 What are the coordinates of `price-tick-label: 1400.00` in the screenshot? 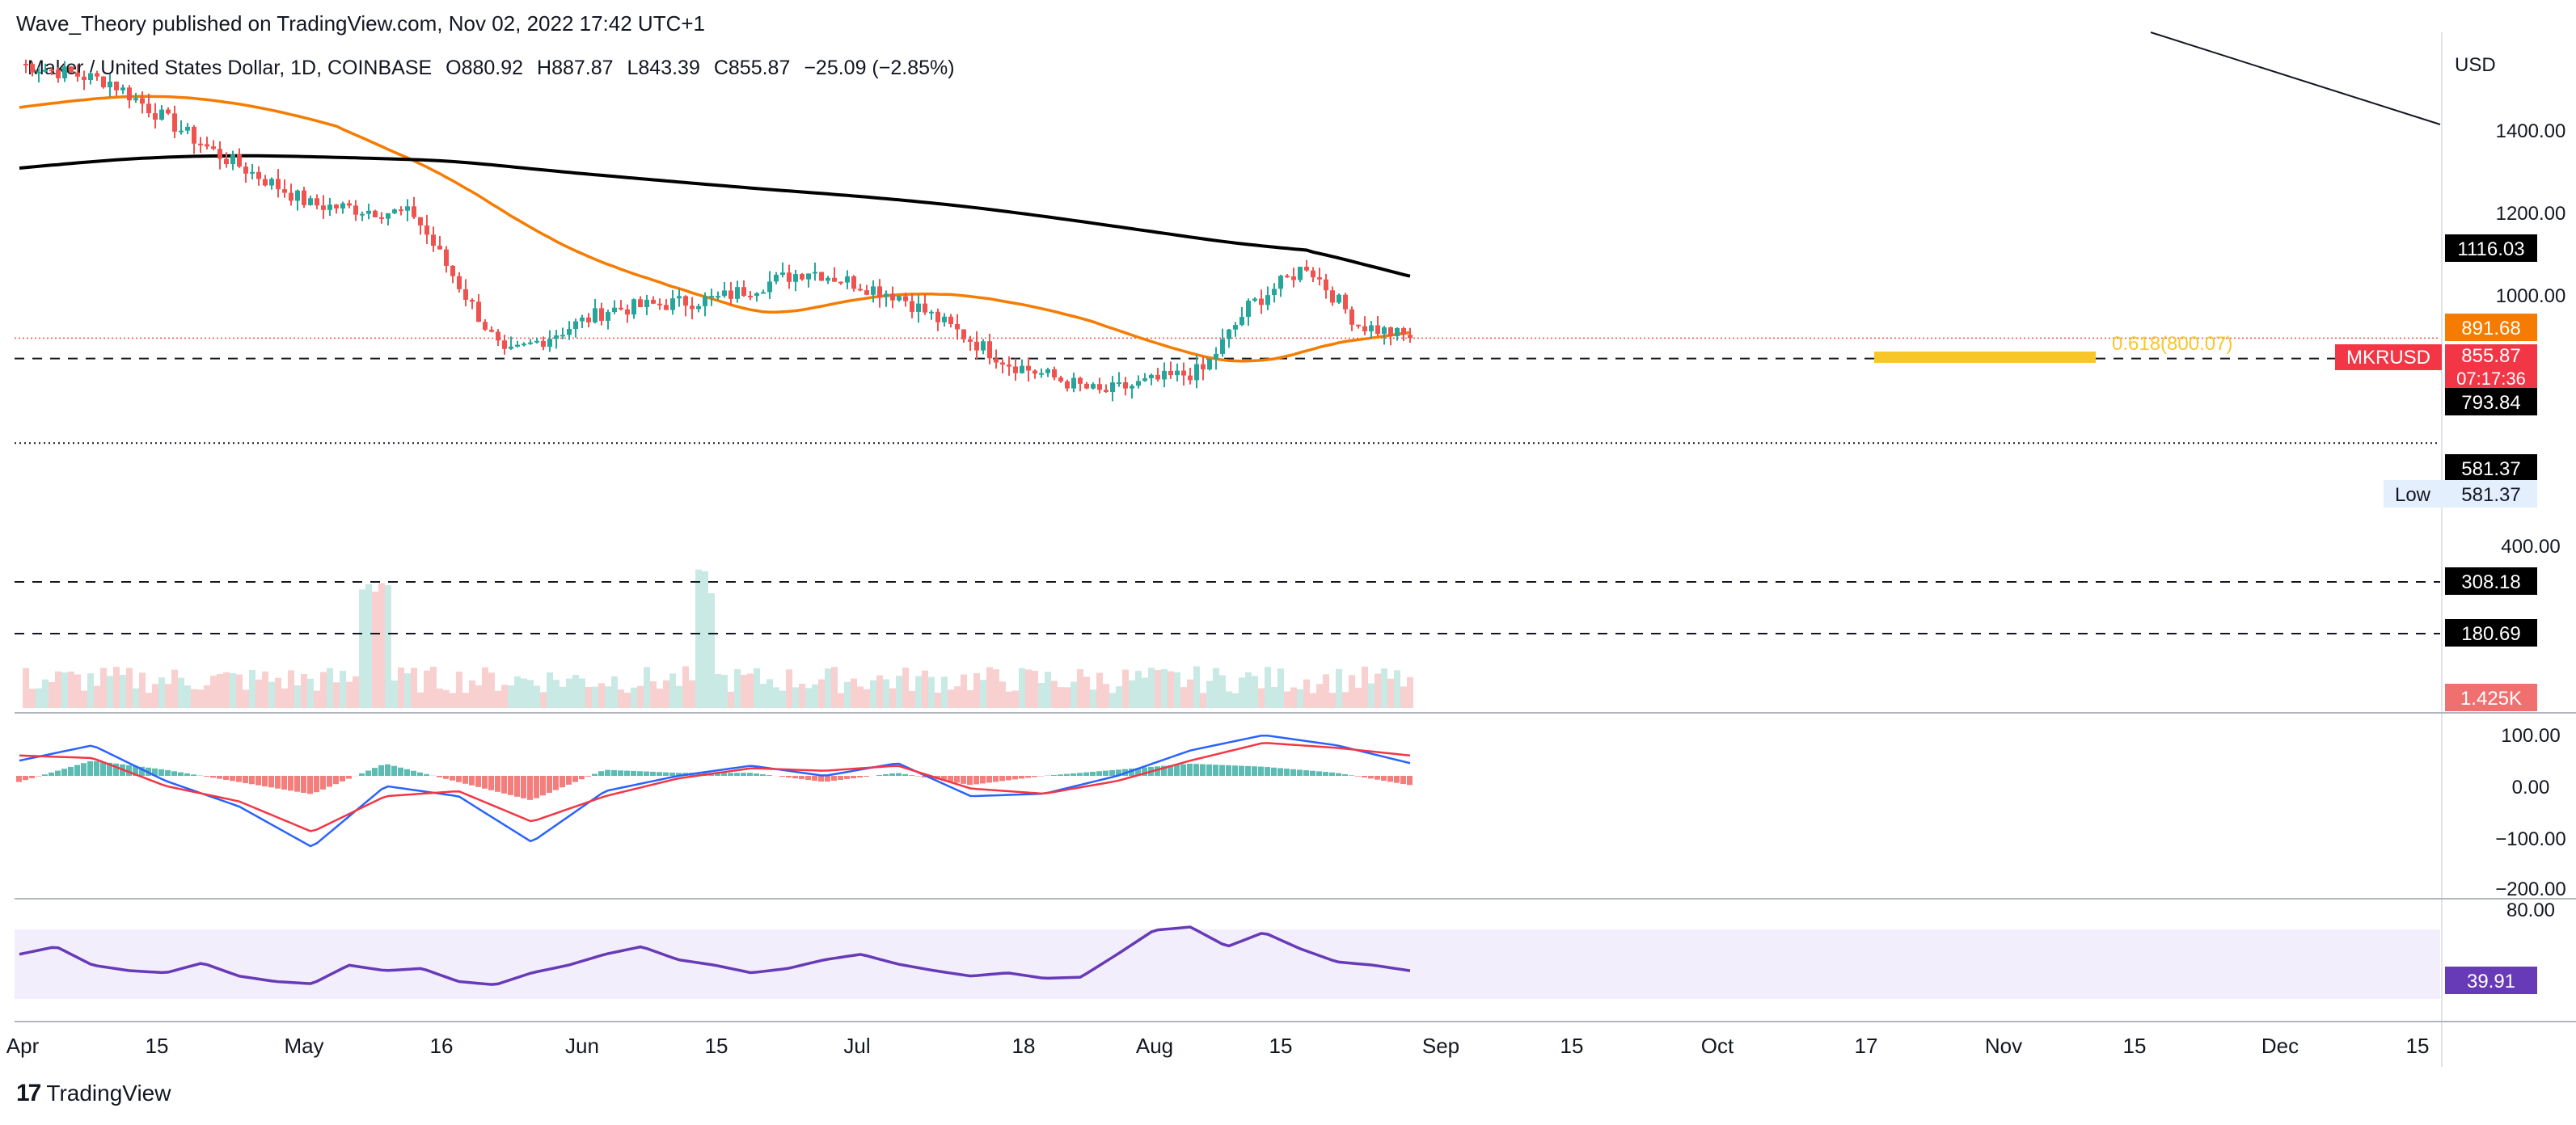 It's located at (2531, 131).